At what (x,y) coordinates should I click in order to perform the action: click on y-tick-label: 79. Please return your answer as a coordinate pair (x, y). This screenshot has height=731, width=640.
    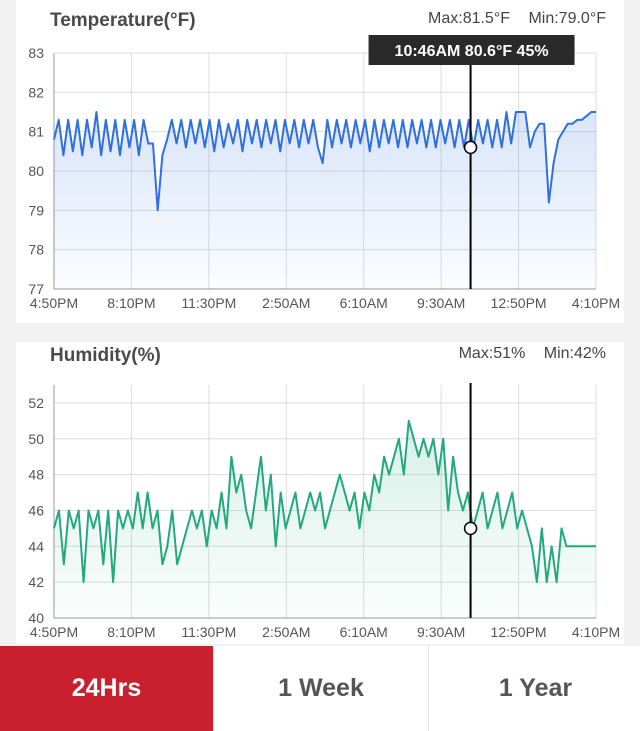
    Looking at the image, I should click on (36, 210).